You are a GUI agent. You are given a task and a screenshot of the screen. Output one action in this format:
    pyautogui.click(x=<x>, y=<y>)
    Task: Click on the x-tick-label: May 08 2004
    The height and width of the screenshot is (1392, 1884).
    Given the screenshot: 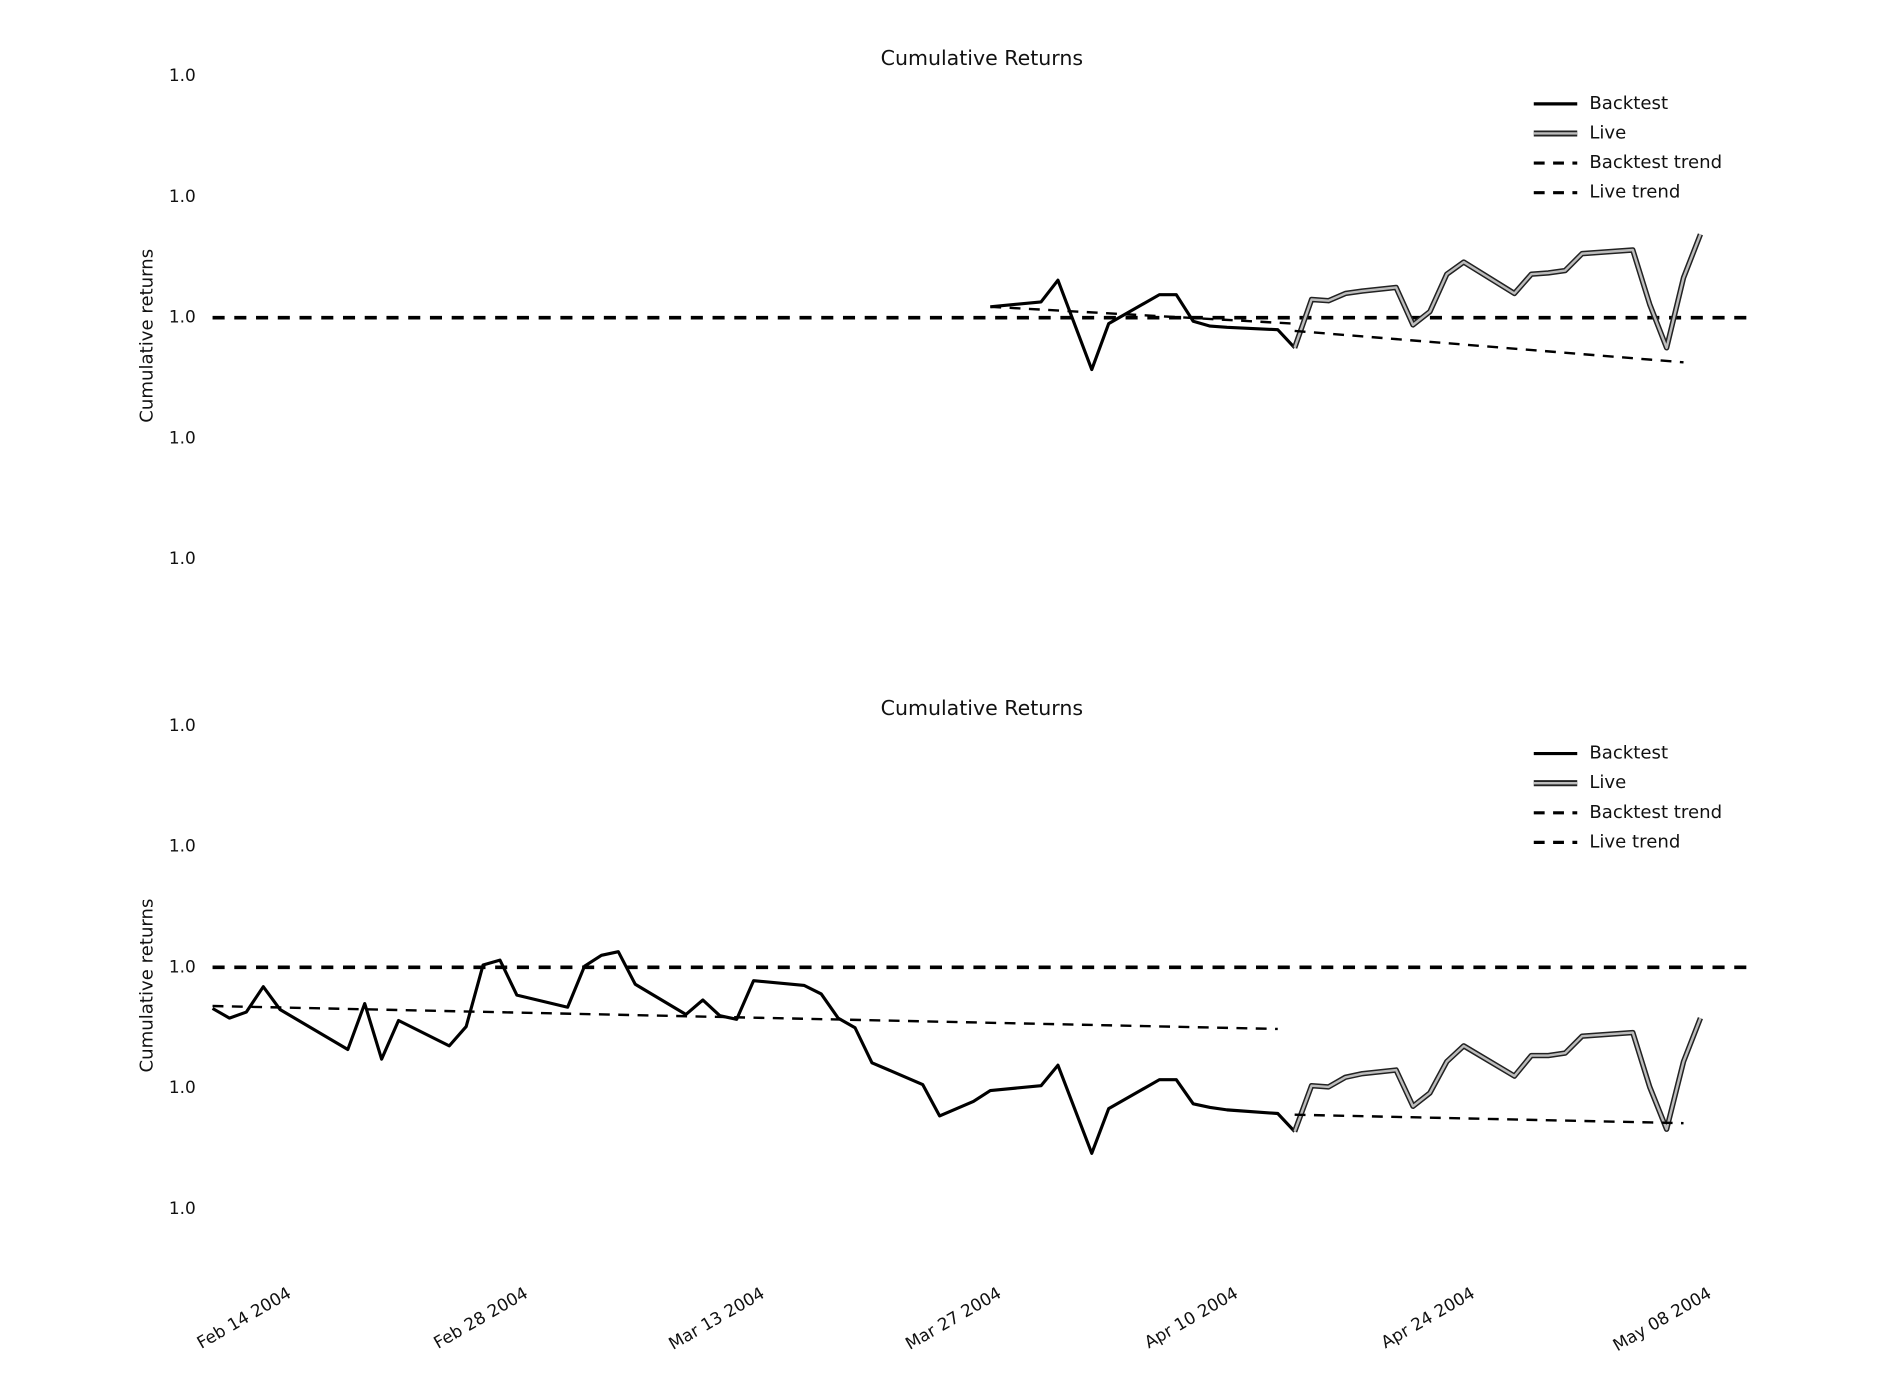 What is the action you would take?
    pyautogui.click(x=1661, y=1319)
    